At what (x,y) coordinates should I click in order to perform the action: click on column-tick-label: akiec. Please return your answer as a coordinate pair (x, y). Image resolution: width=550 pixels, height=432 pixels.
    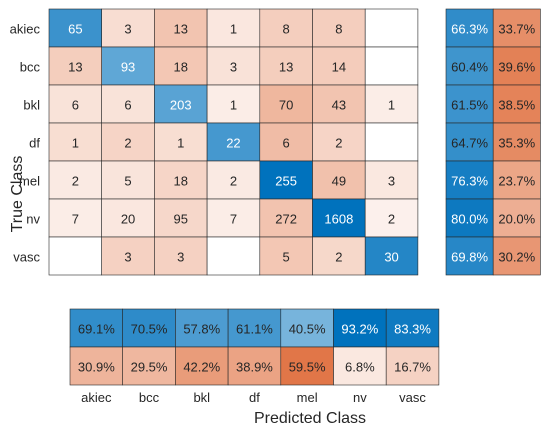
    Looking at the image, I should click on (96, 397).